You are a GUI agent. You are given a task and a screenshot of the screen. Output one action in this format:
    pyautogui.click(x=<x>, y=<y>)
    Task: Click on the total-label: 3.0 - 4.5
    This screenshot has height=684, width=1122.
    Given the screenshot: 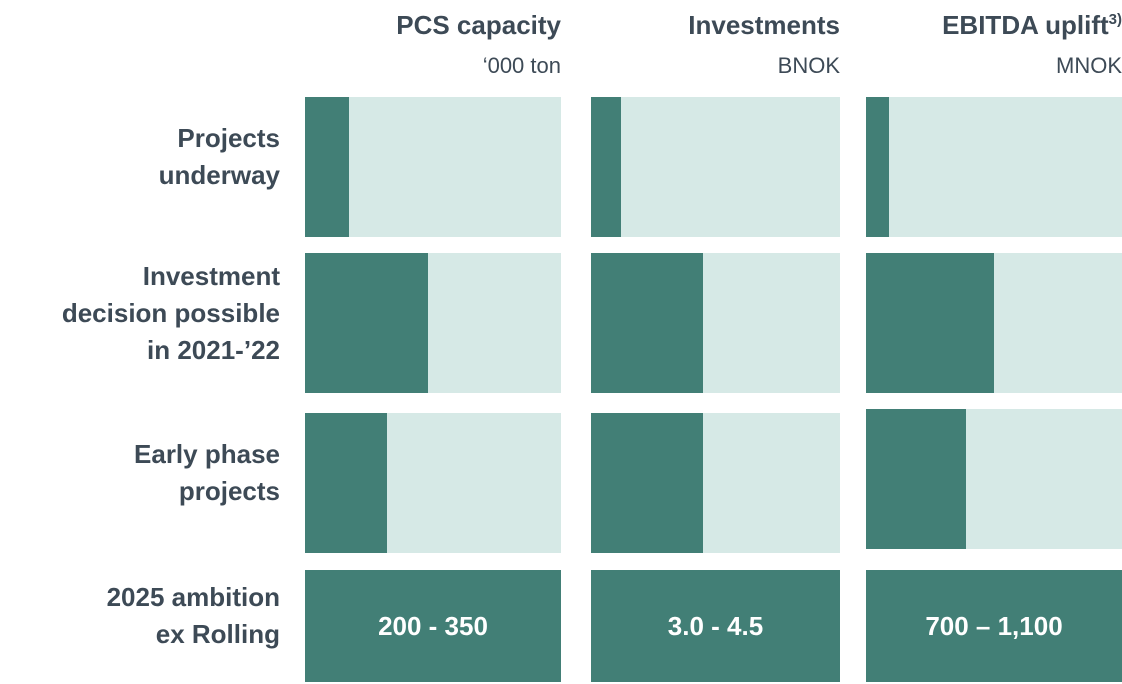 What is the action you would take?
    pyautogui.click(x=715, y=626)
    